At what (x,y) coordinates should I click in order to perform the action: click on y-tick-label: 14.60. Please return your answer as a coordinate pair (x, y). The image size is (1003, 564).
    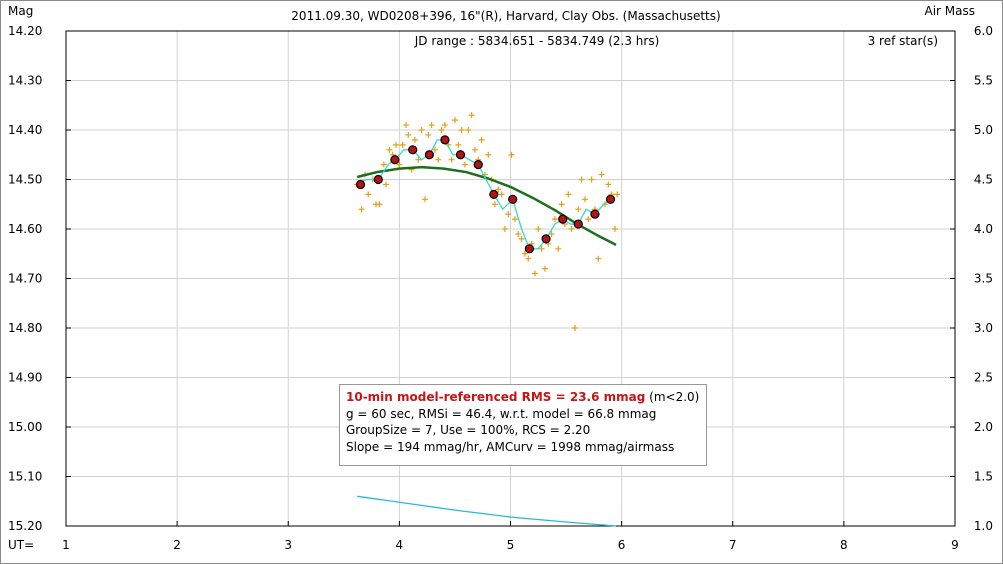
    Looking at the image, I should click on (25, 229).